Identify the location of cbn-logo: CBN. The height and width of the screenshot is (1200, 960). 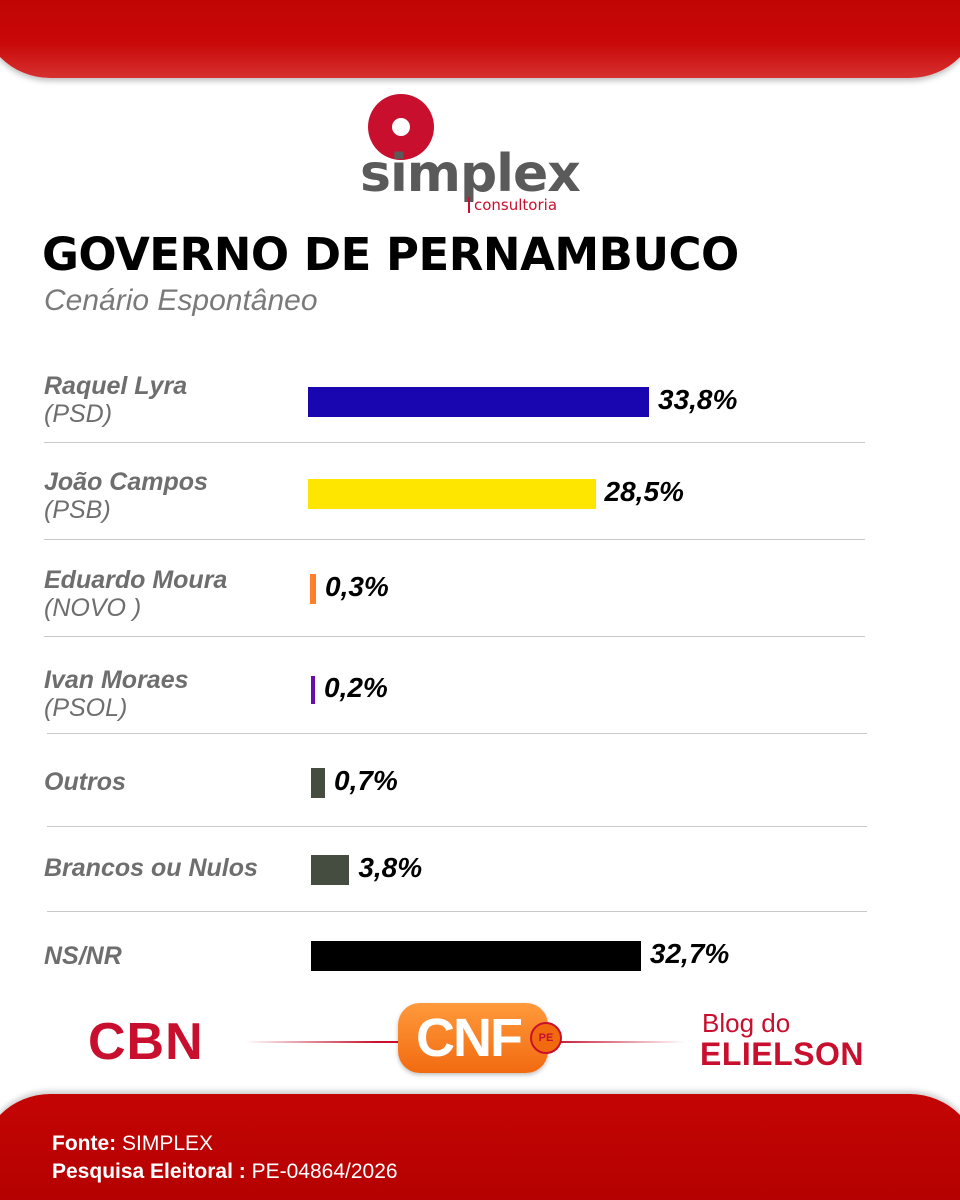
(146, 1042).